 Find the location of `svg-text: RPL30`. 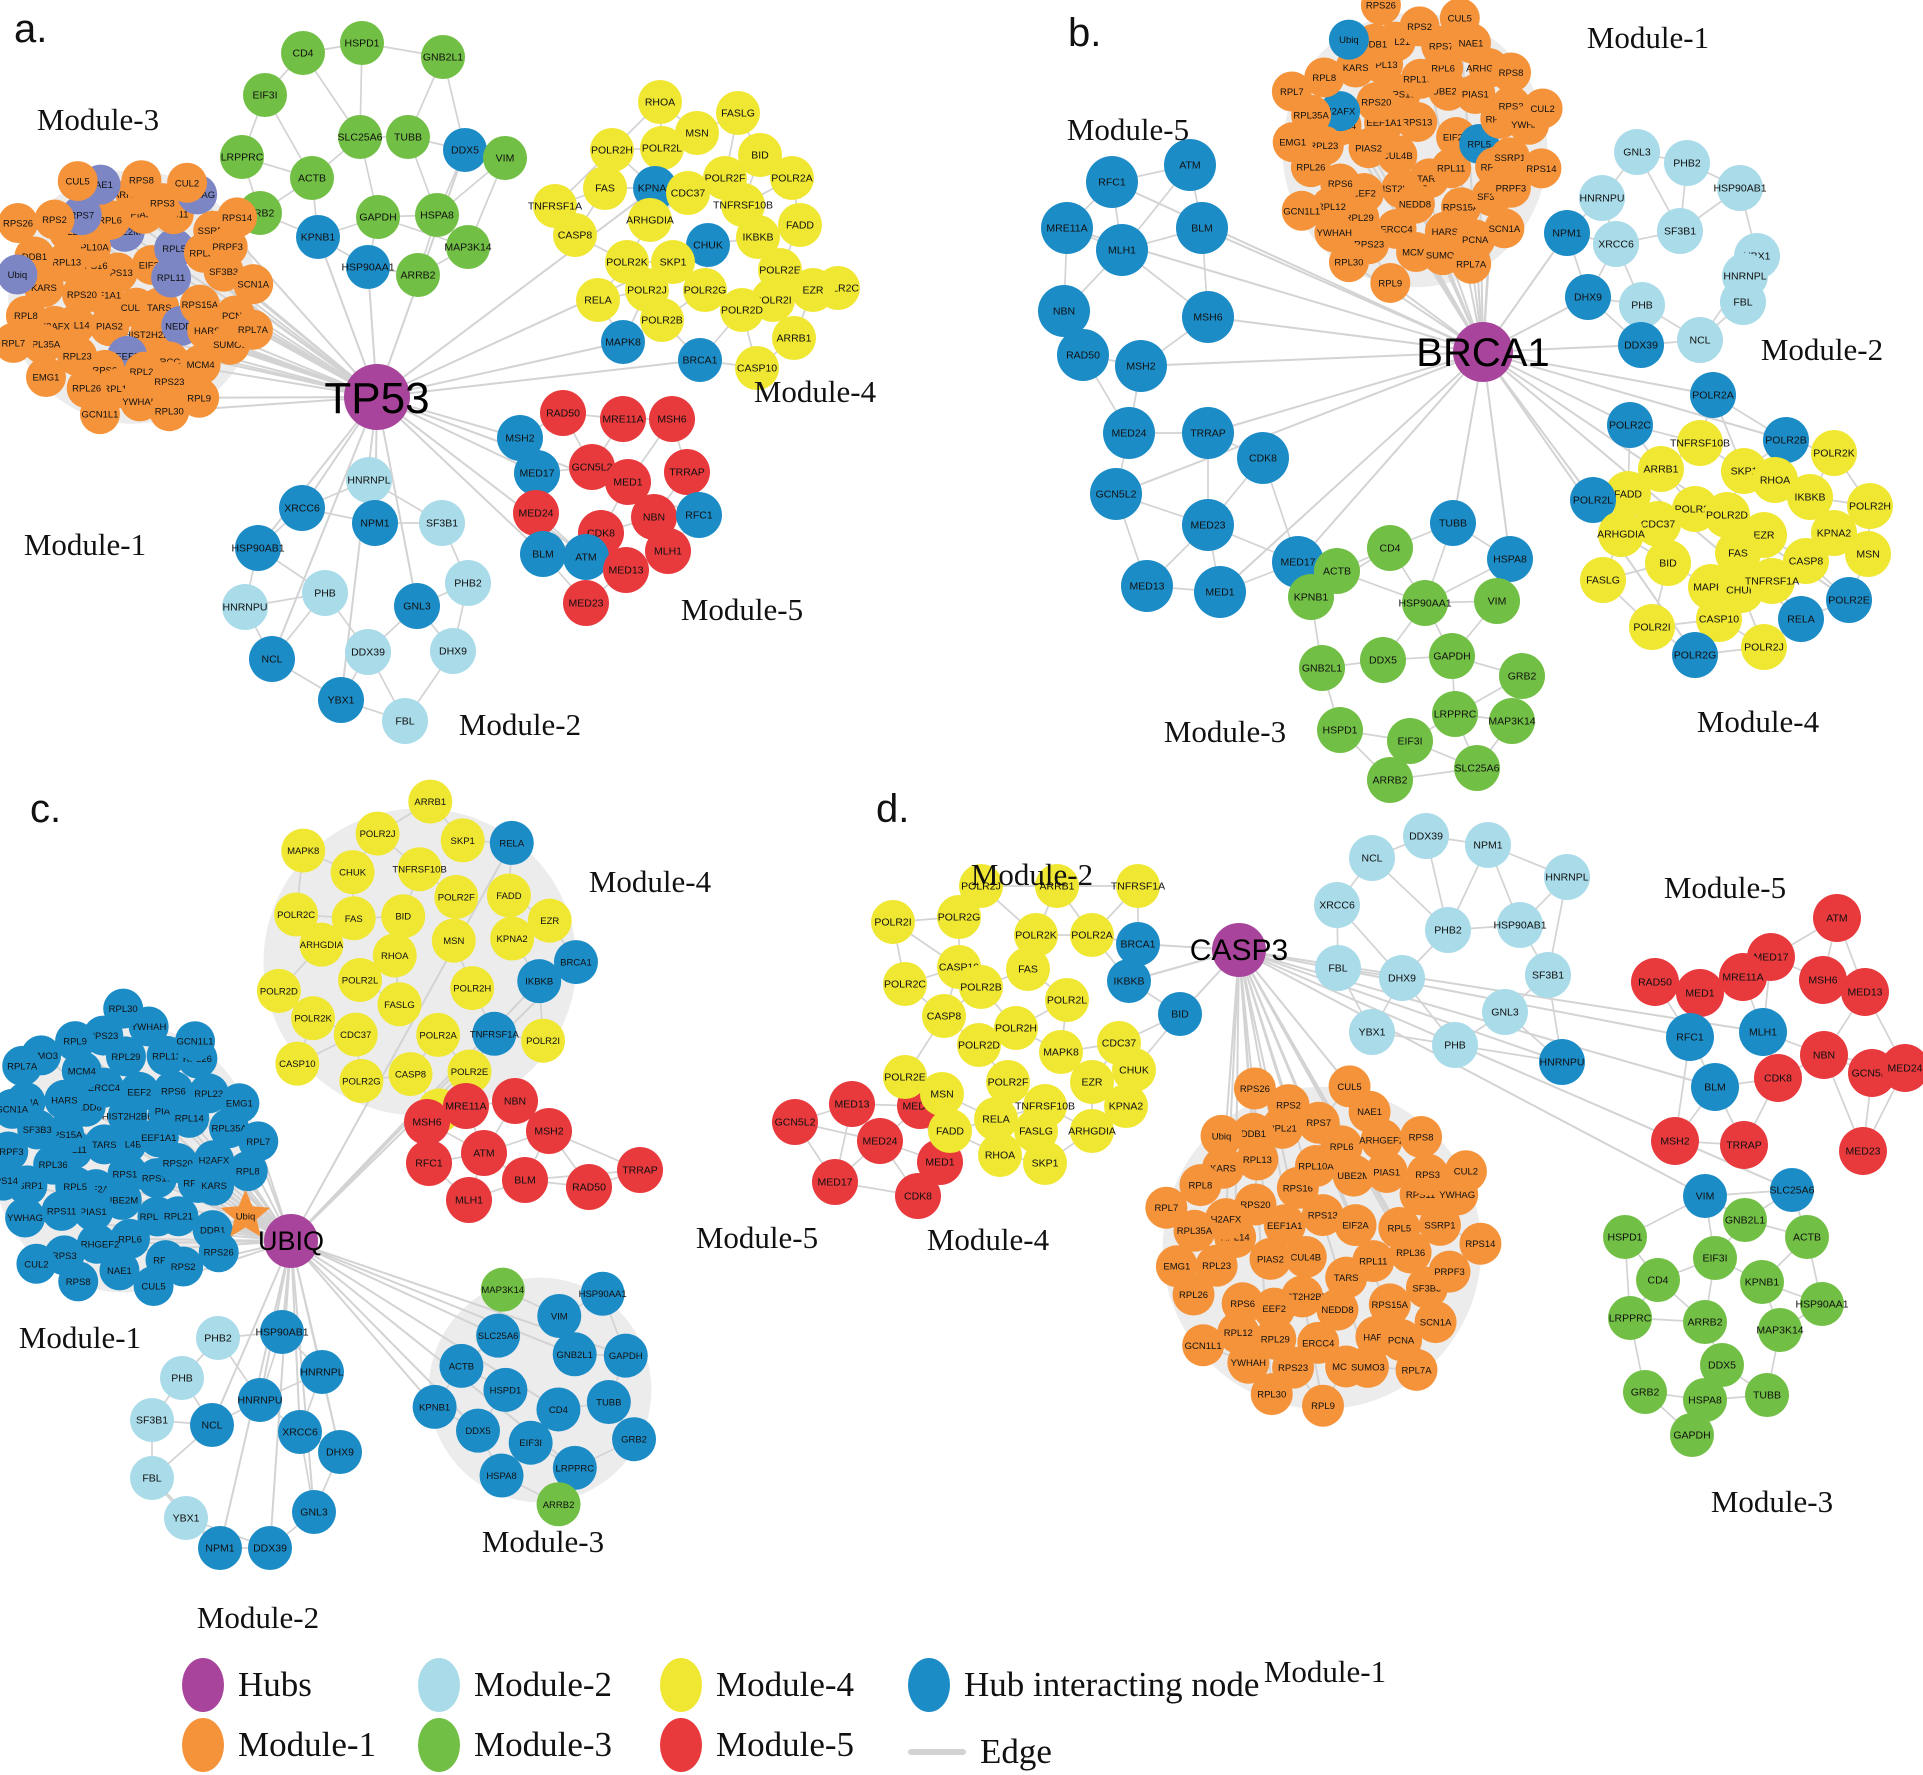

svg-text: RPL30 is located at coordinates (1348, 263).